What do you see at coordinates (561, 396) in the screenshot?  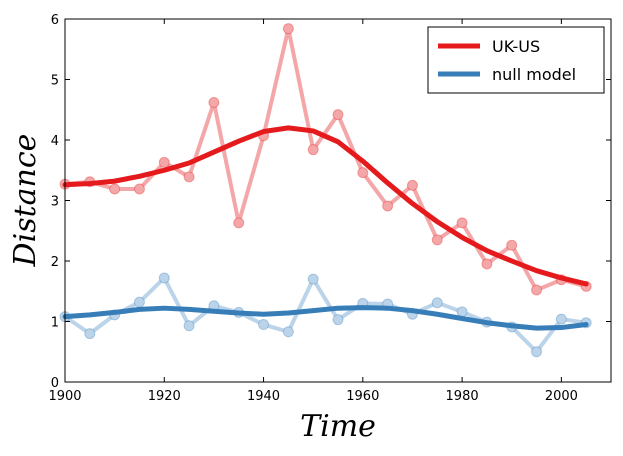 I see `x-tick-label: 2000` at bounding box center [561, 396].